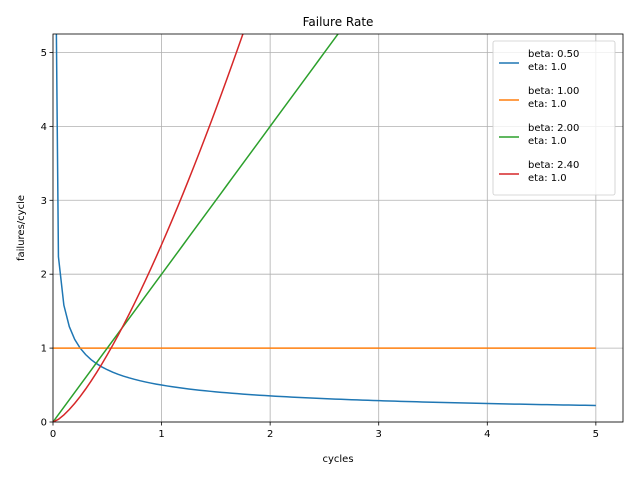  I want to click on x-tick-label: 1, so click(161, 434).